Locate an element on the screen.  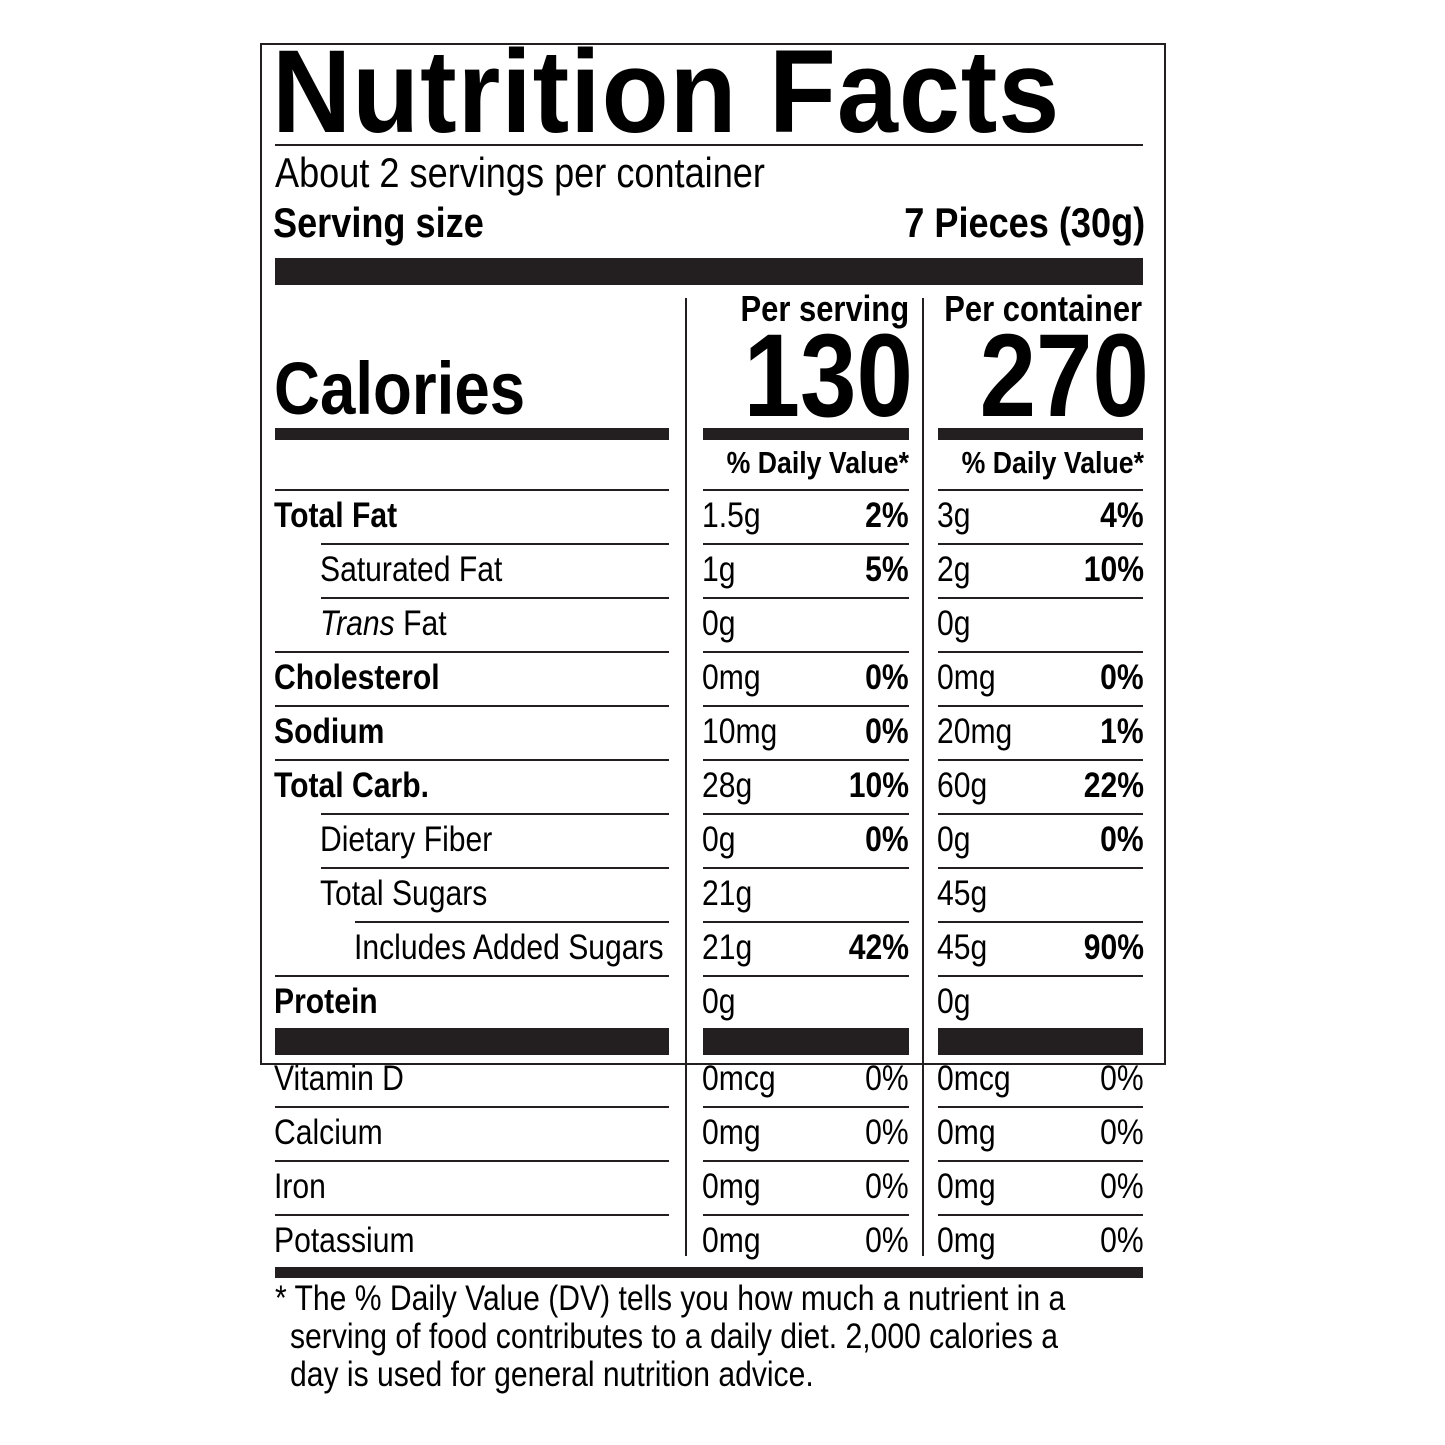
nutrient-name-text: Total Sugars is located at coordinates (404, 893).